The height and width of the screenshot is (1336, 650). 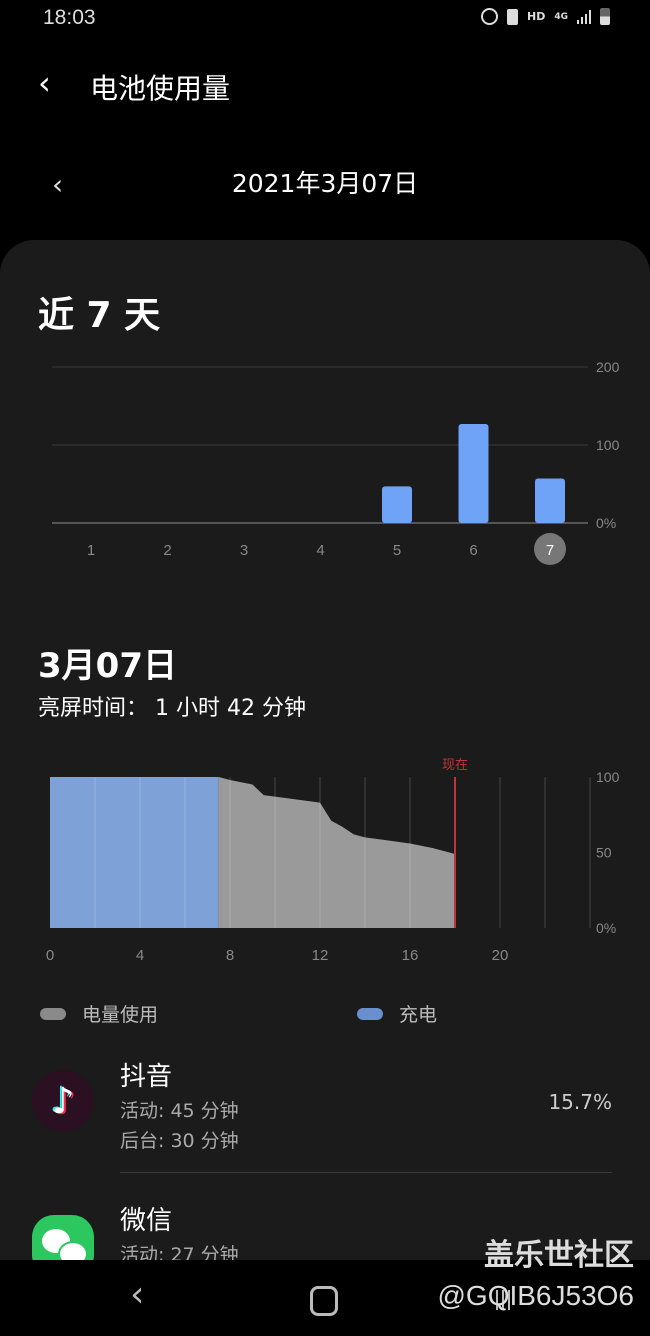 I want to click on douyin-icon: ♪, so click(x=63, y=1101).